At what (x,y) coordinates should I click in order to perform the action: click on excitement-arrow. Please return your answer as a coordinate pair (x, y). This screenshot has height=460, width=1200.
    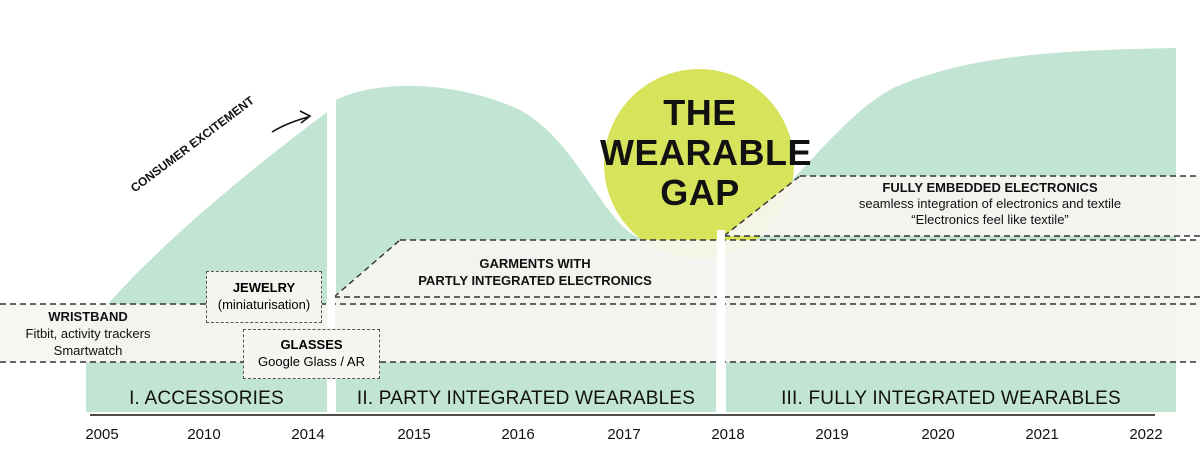
    Looking at the image, I should click on (291, 121).